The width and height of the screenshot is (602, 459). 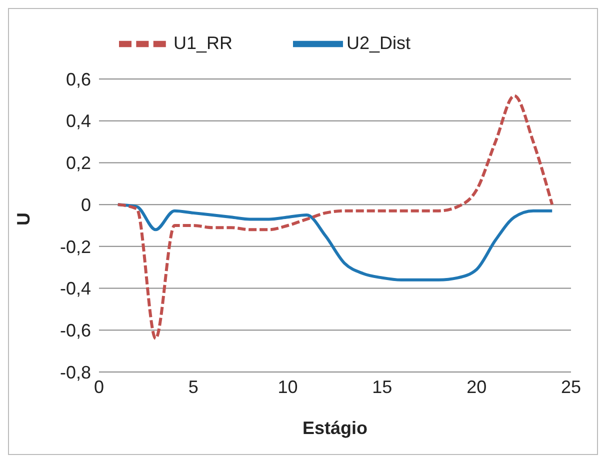 What do you see at coordinates (193, 386) in the screenshot?
I see `x-tick-label: 5` at bounding box center [193, 386].